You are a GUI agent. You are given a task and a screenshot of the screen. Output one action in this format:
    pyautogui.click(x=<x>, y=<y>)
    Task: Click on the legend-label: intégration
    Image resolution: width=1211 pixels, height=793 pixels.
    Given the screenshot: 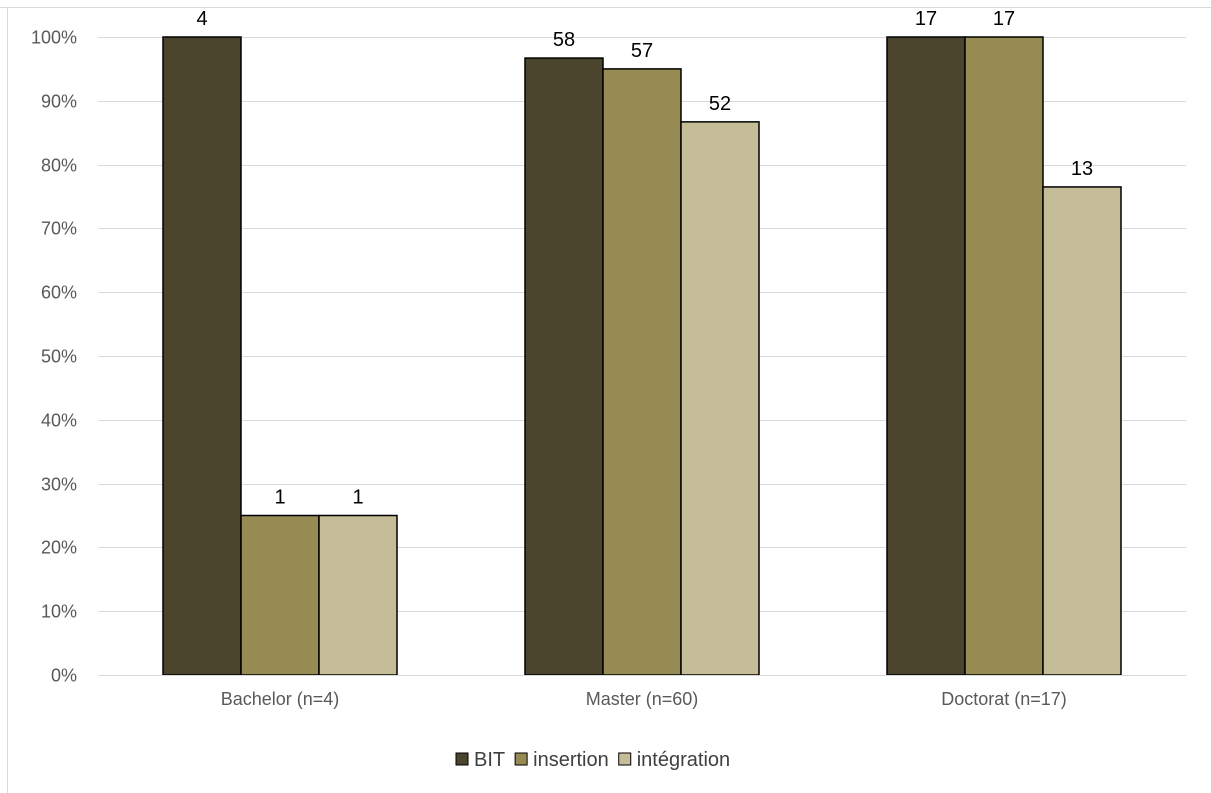 What is the action you would take?
    pyautogui.click(x=683, y=760)
    